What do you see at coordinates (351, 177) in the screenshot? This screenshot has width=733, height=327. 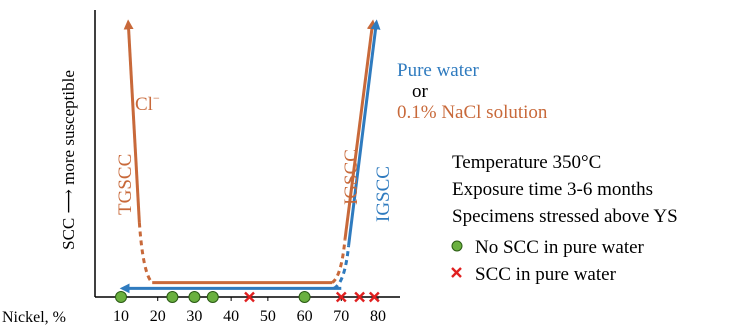 I see `igscc-orange-label: IGSCC` at bounding box center [351, 177].